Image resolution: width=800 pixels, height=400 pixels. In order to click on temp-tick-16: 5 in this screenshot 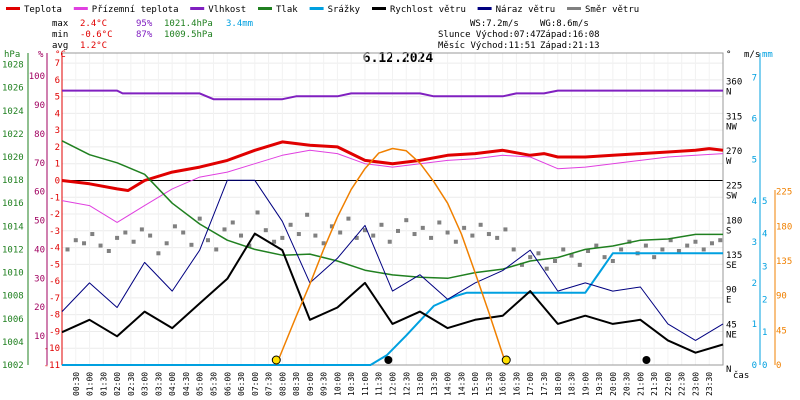, I will do `click(57, 98)`.